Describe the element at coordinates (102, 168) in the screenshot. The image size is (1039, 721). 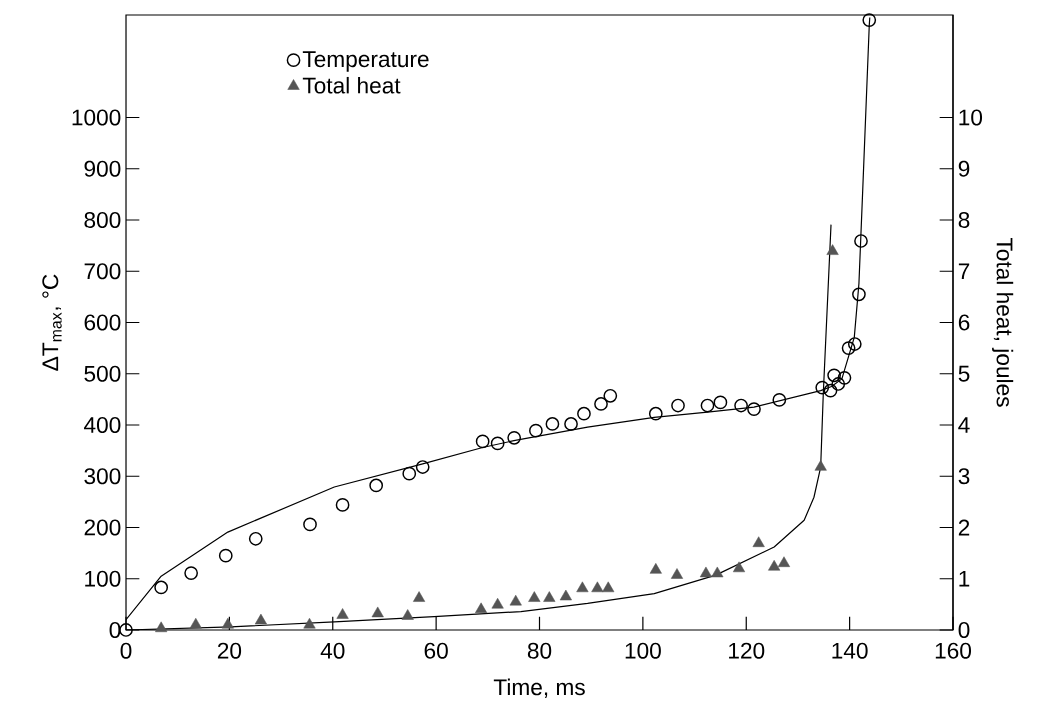
I see `y-tick-label: 900` at that location.